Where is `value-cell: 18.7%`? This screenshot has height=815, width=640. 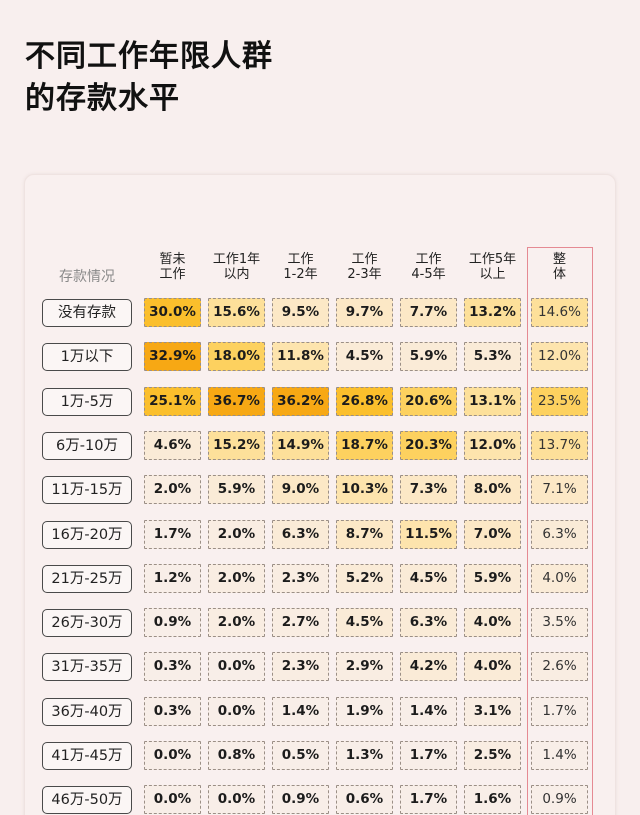 value-cell: 18.7% is located at coordinates (364, 445).